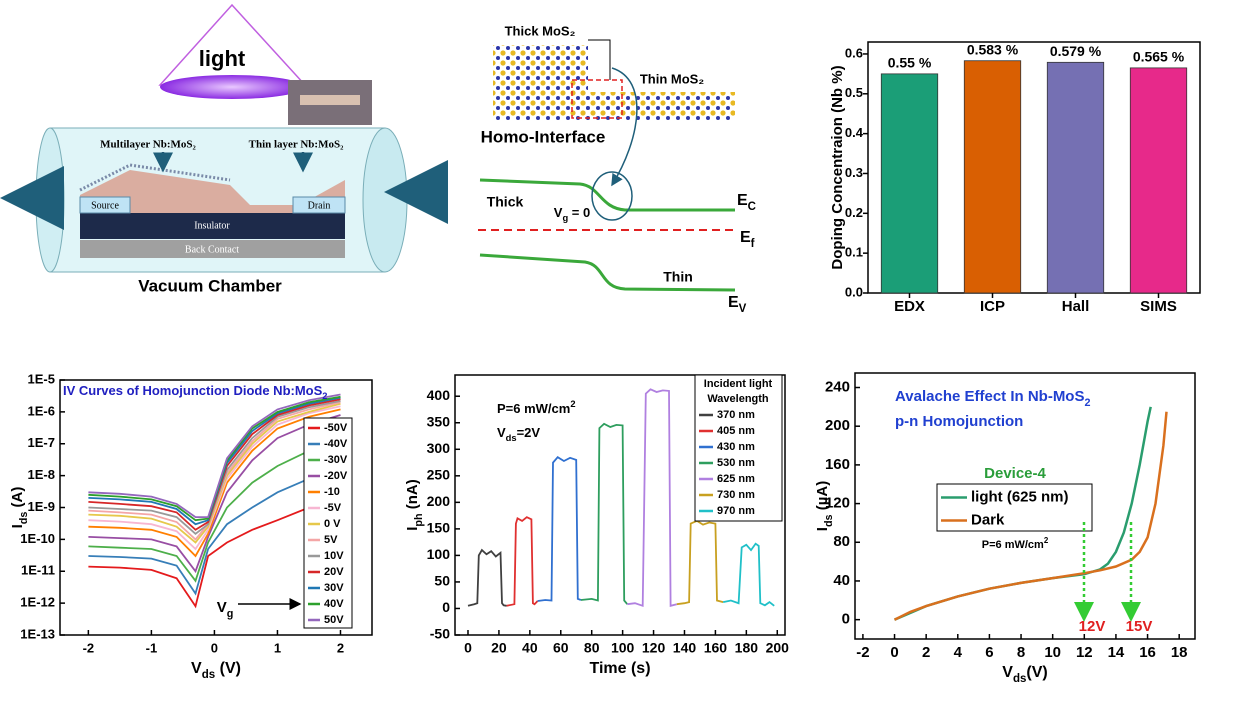  I want to click on y-tick-label: 1E-12, so click(37, 602).